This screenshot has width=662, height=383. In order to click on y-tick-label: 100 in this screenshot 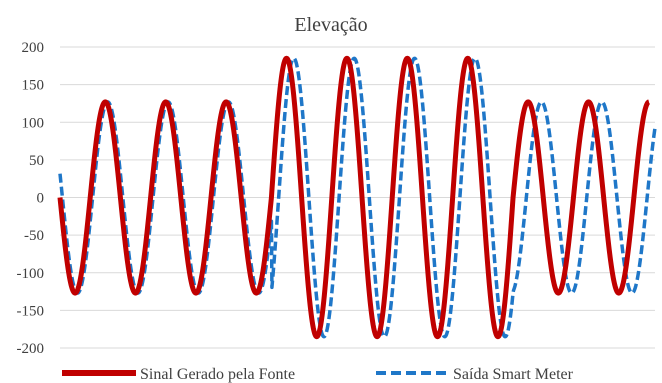, I will do `click(33, 123)`.